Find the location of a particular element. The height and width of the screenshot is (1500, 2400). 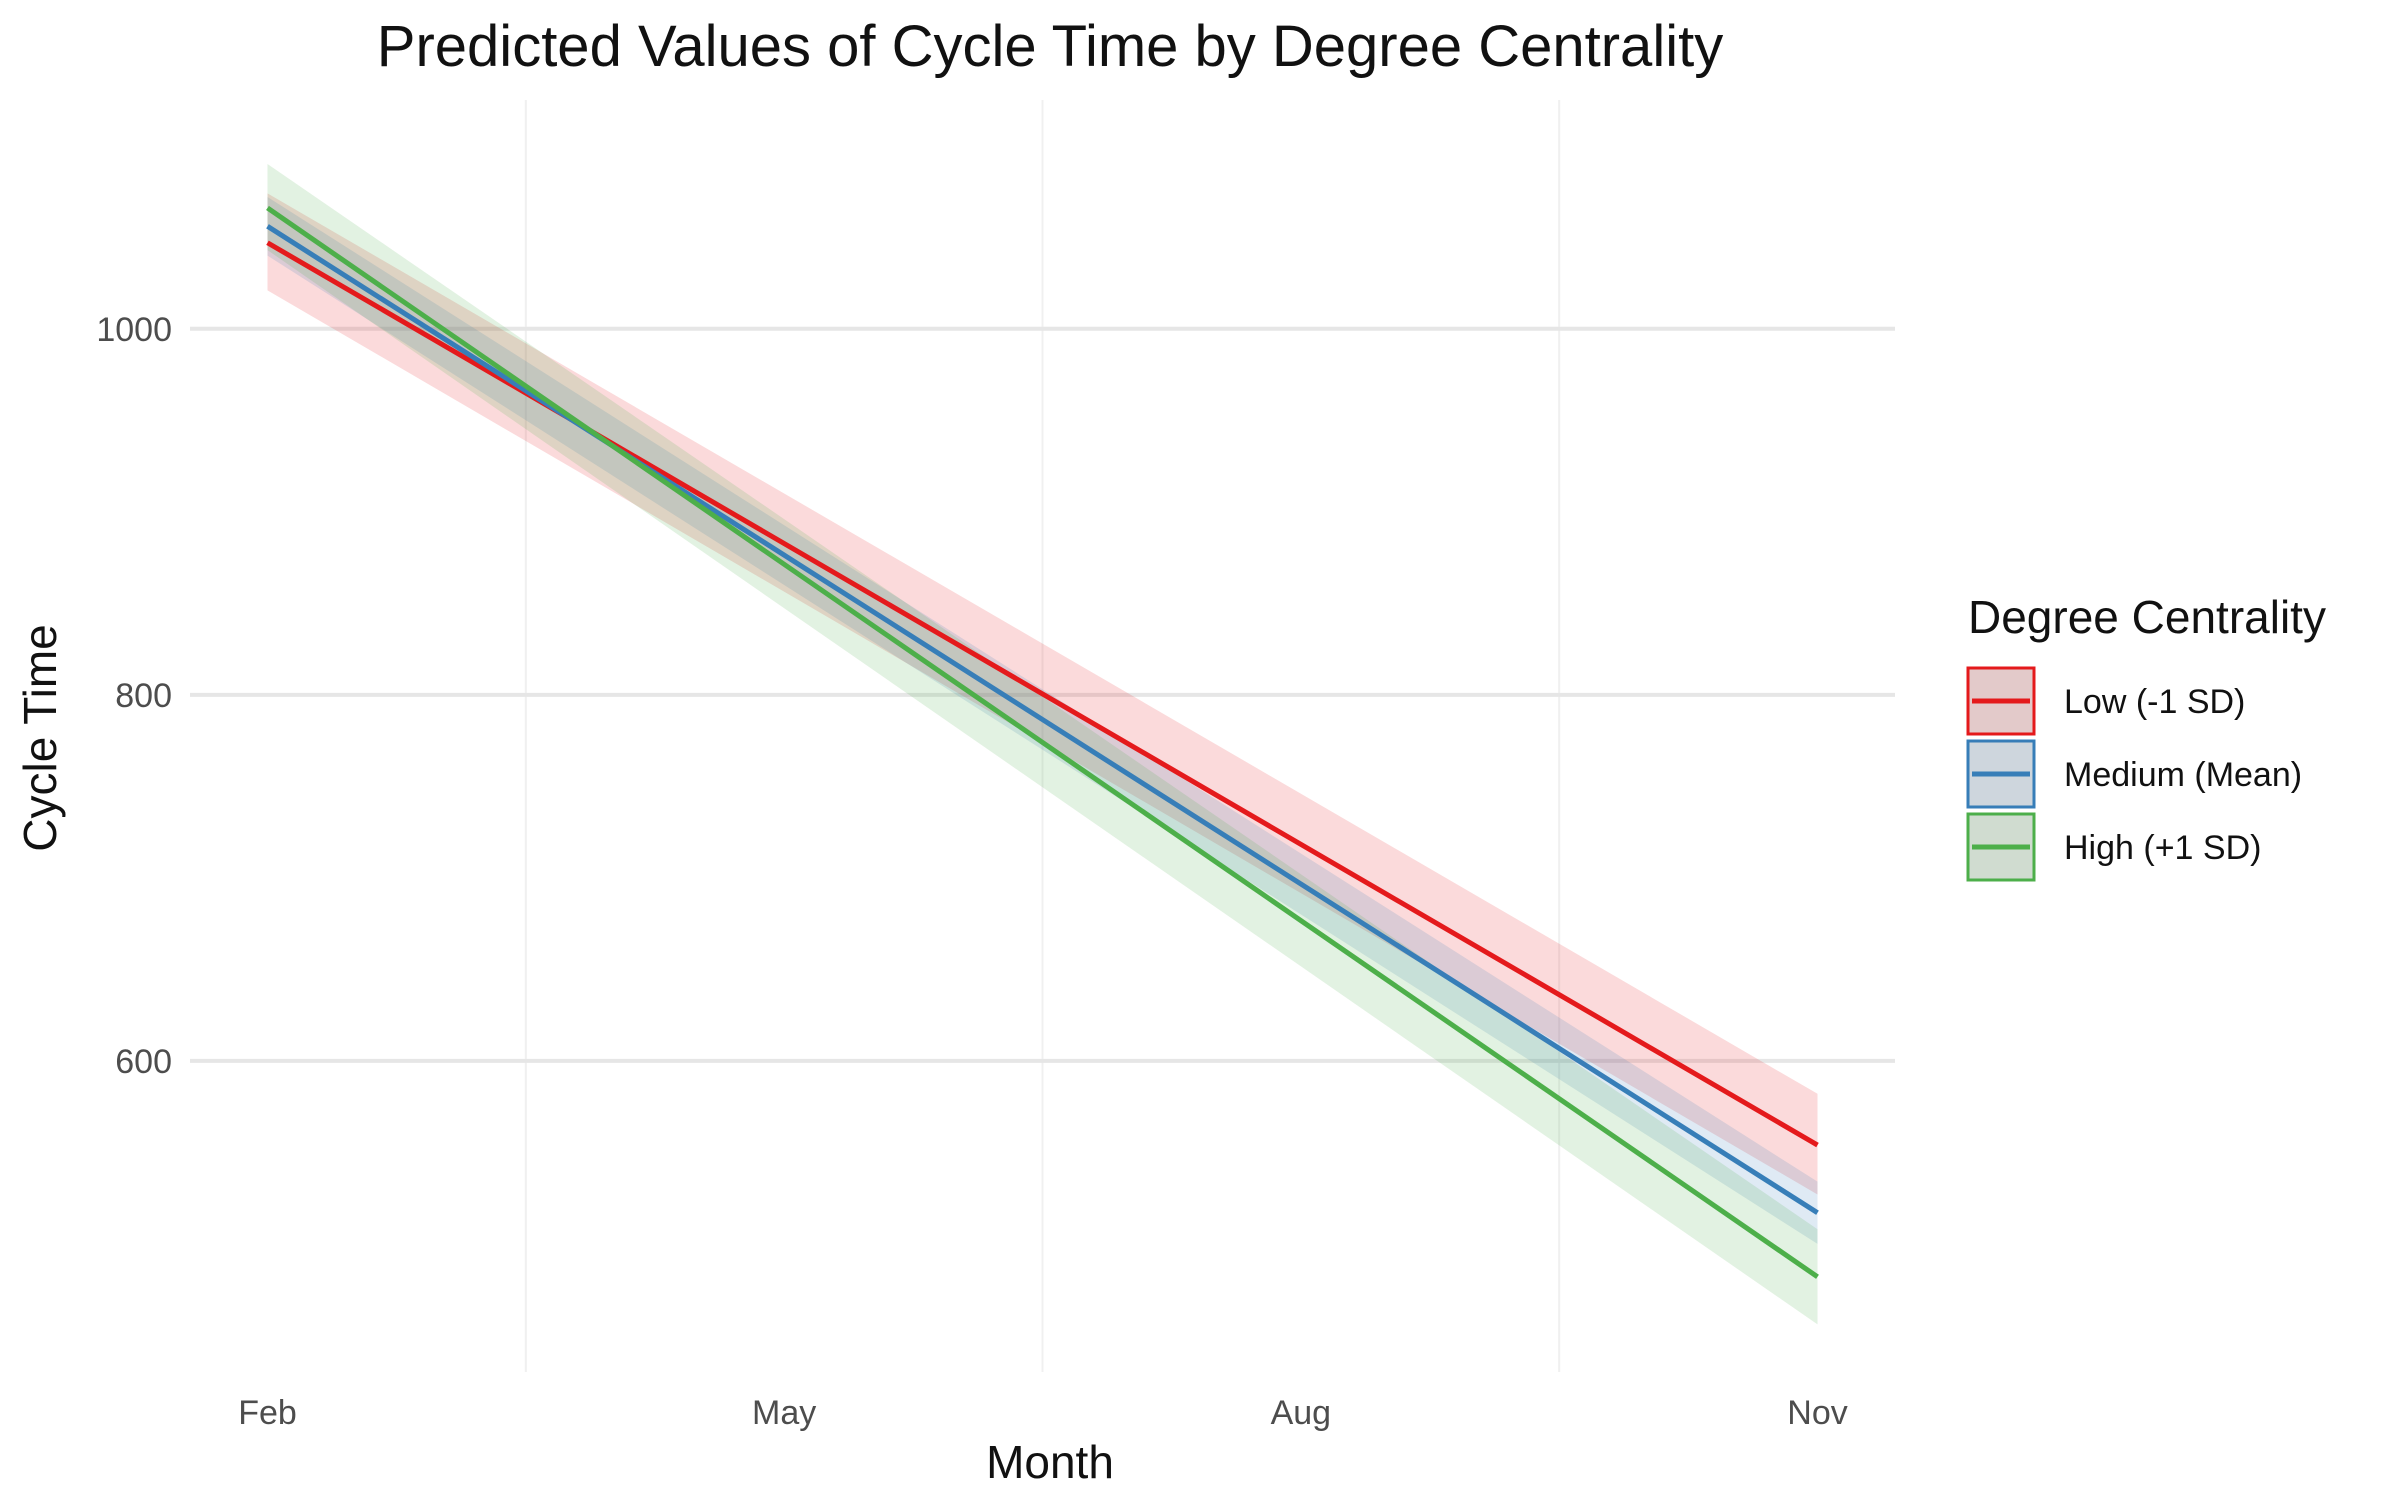

x-tick-label: Feb is located at coordinates (267, 1413).